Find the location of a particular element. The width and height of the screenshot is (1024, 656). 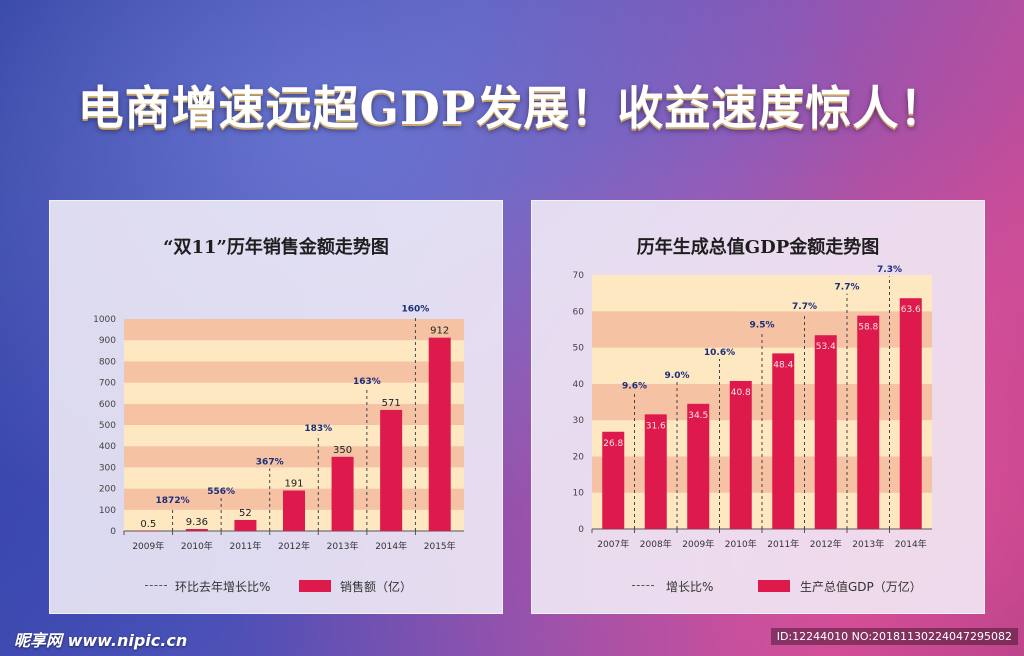

growth-label: 9.0% is located at coordinates (677, 376).